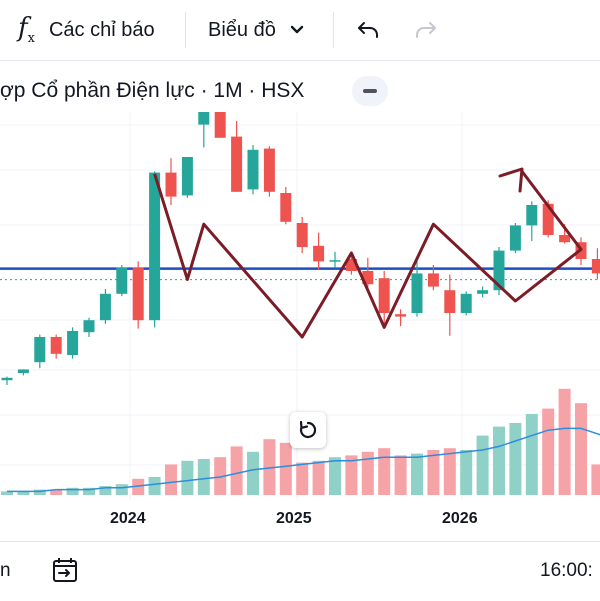  Describe the element at coordinates (511, 180) in the screenshot. I see `arrow-head` at that location.